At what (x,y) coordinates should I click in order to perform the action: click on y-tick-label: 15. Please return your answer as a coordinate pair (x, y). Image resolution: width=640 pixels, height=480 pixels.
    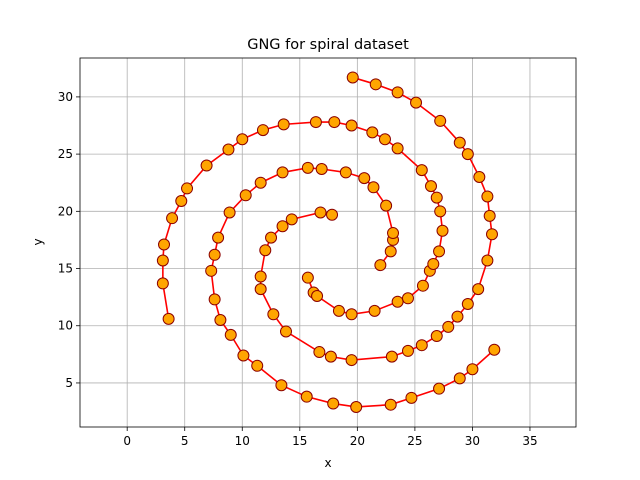
    Looking at the image, I should click on (65, 269).